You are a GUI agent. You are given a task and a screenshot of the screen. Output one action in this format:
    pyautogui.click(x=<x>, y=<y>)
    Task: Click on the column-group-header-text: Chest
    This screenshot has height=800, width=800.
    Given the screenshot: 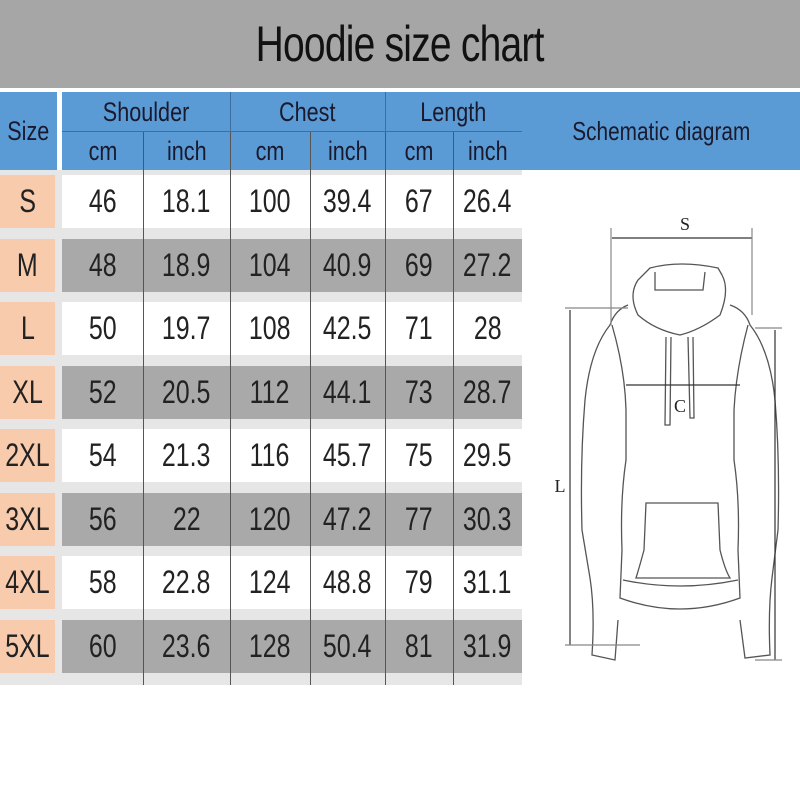 What is the action you would take?
    pyautogui.click(x=307, y=111)
    